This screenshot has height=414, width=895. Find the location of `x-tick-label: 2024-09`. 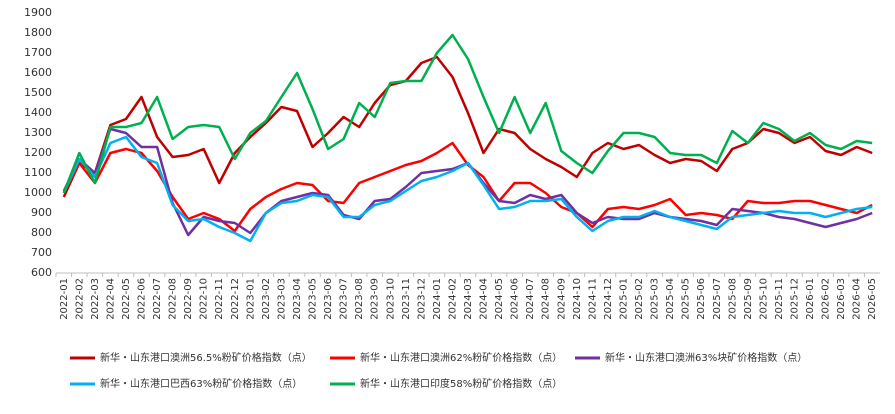

x-tick-label: 2024-09 is located at coordinates (561, 299).